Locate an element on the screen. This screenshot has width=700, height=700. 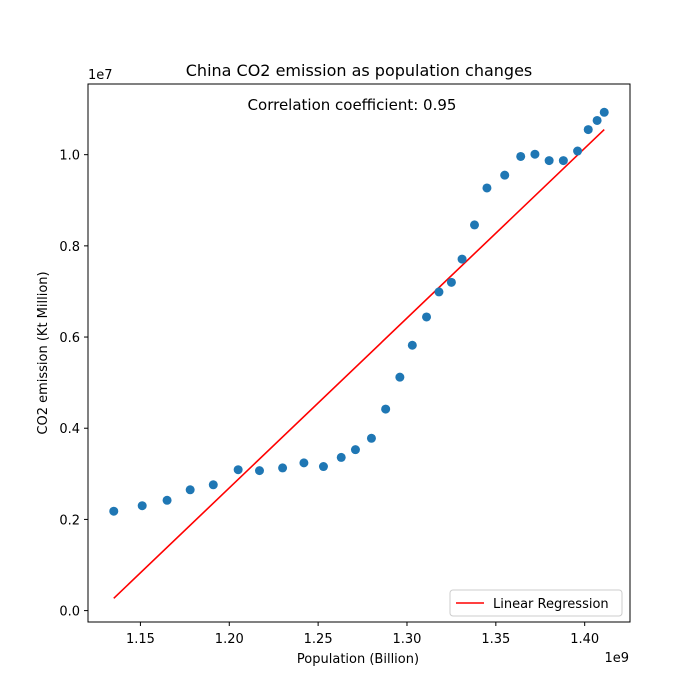
y-axis-label: CO2 emission (Kt Million) is located at coordinates (43, 352).